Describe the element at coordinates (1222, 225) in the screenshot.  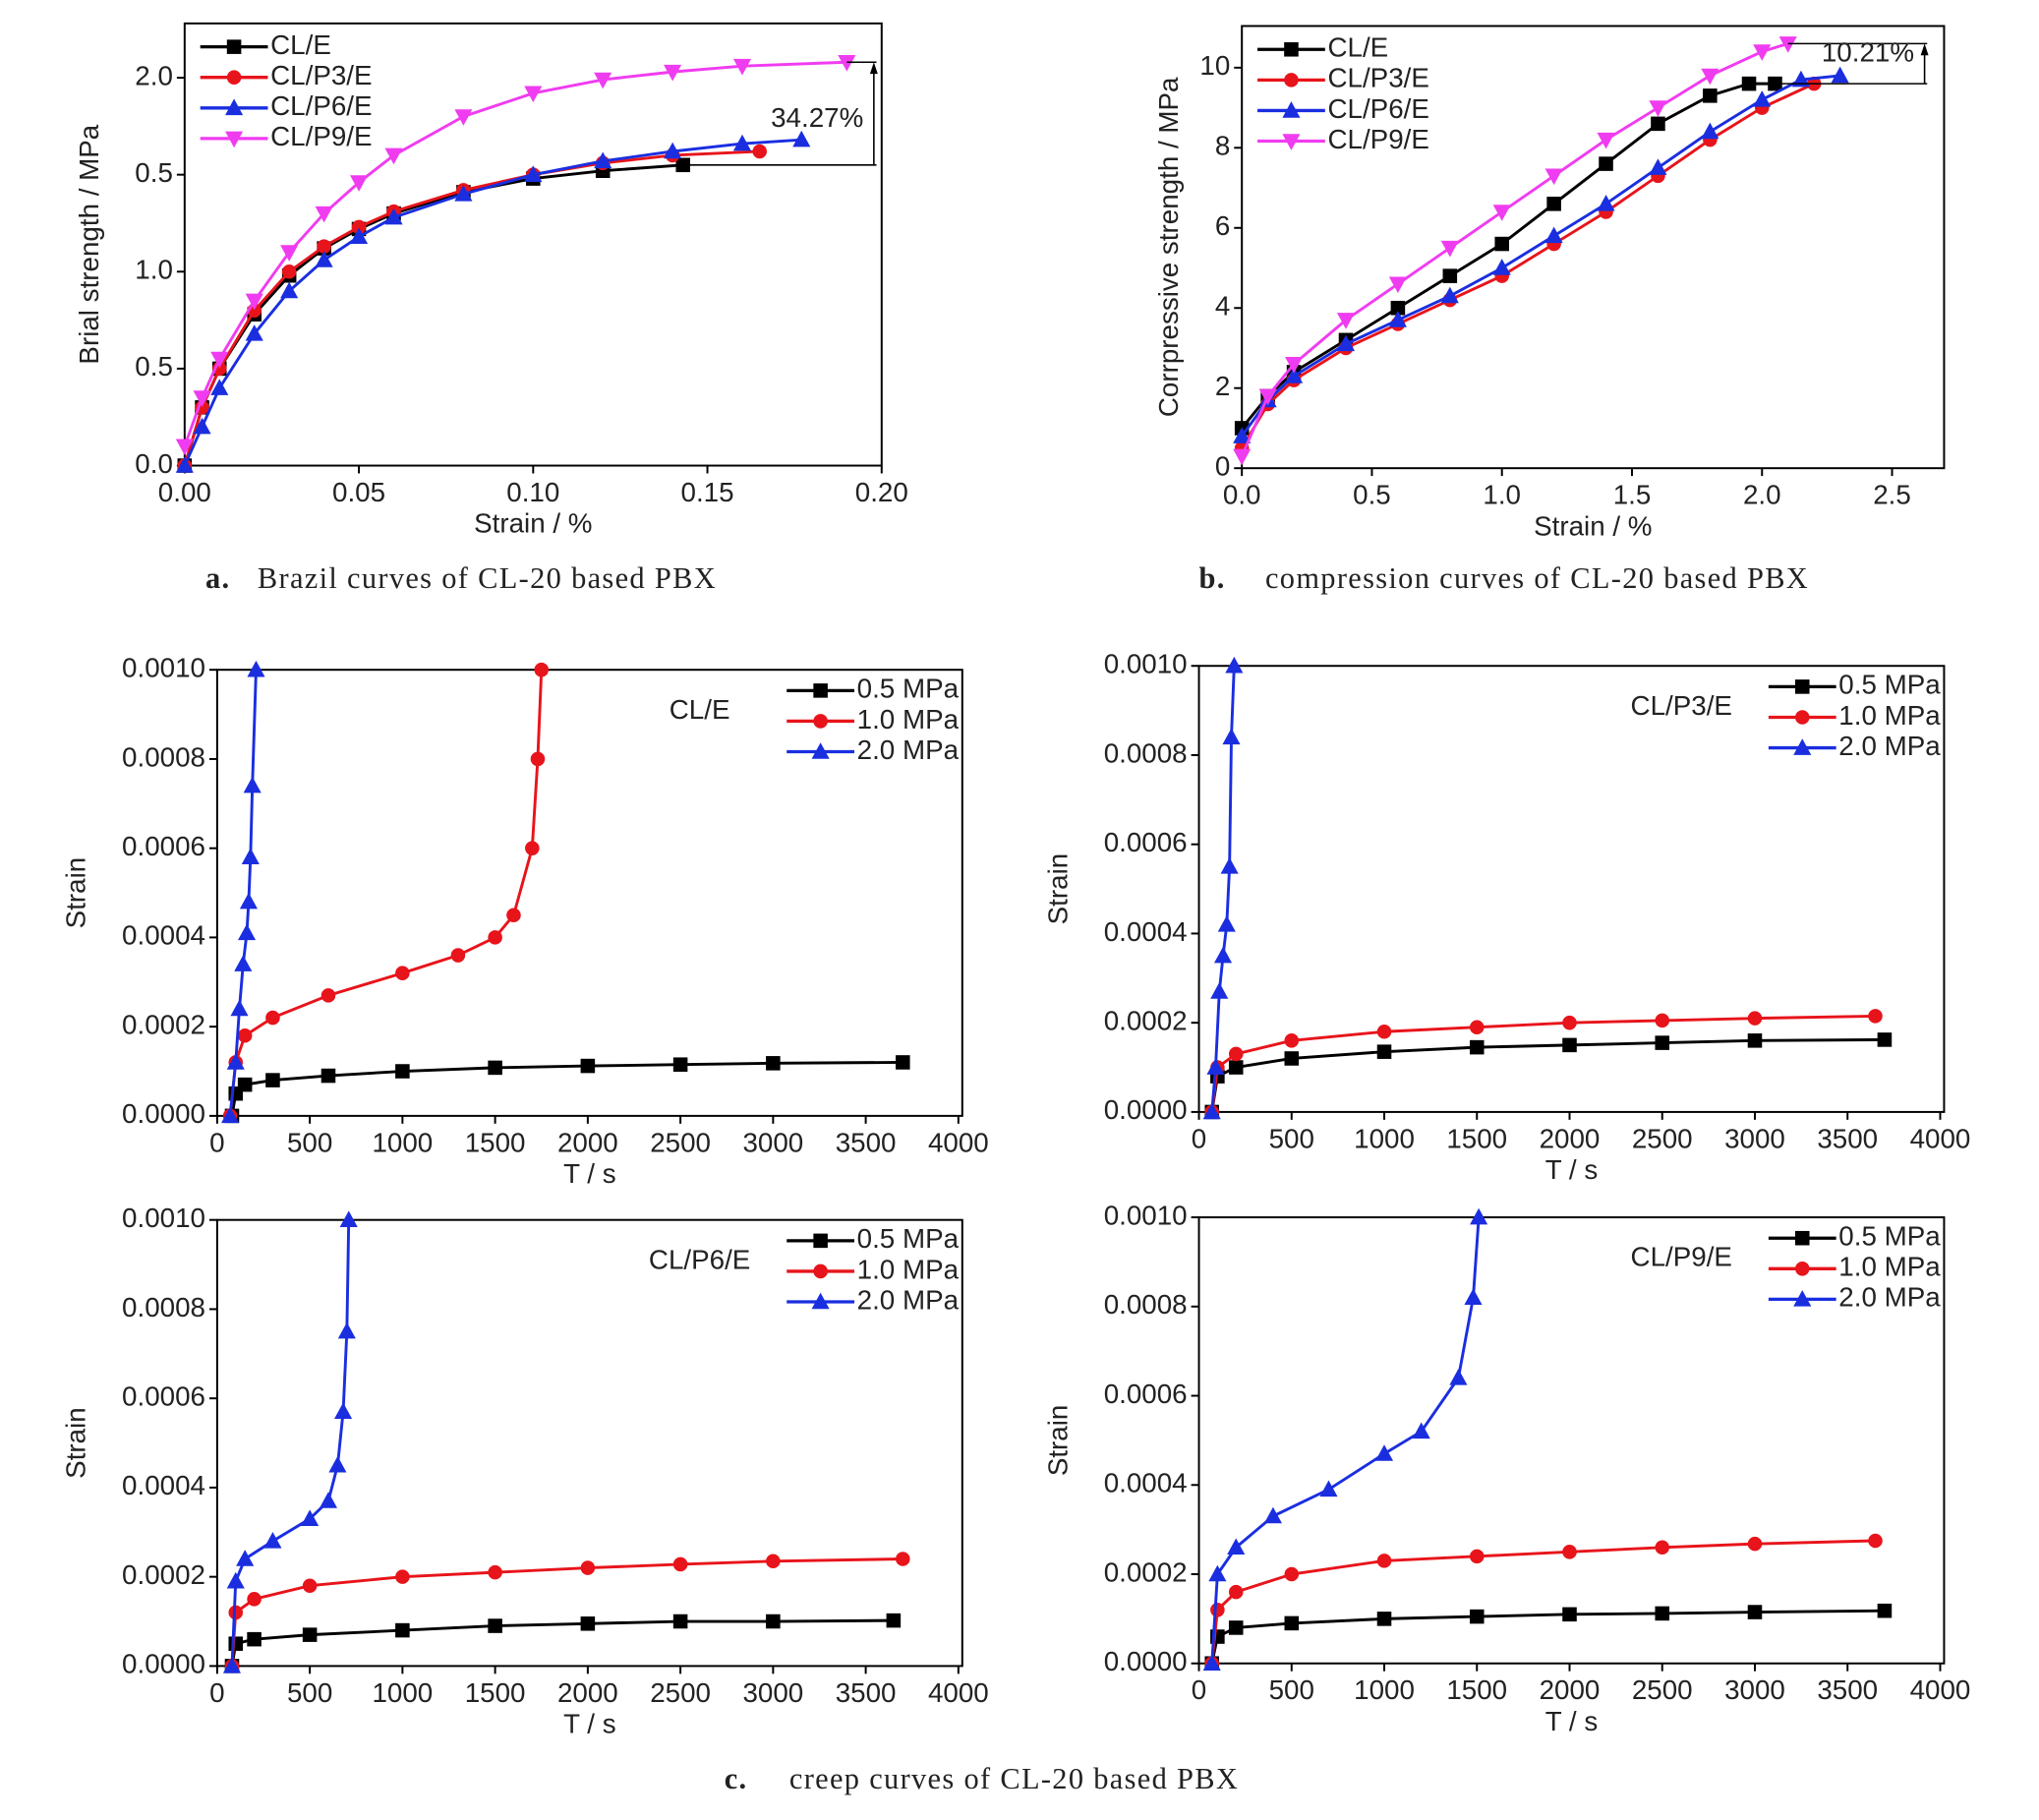
I see `y-tick-label: 6` at that location.